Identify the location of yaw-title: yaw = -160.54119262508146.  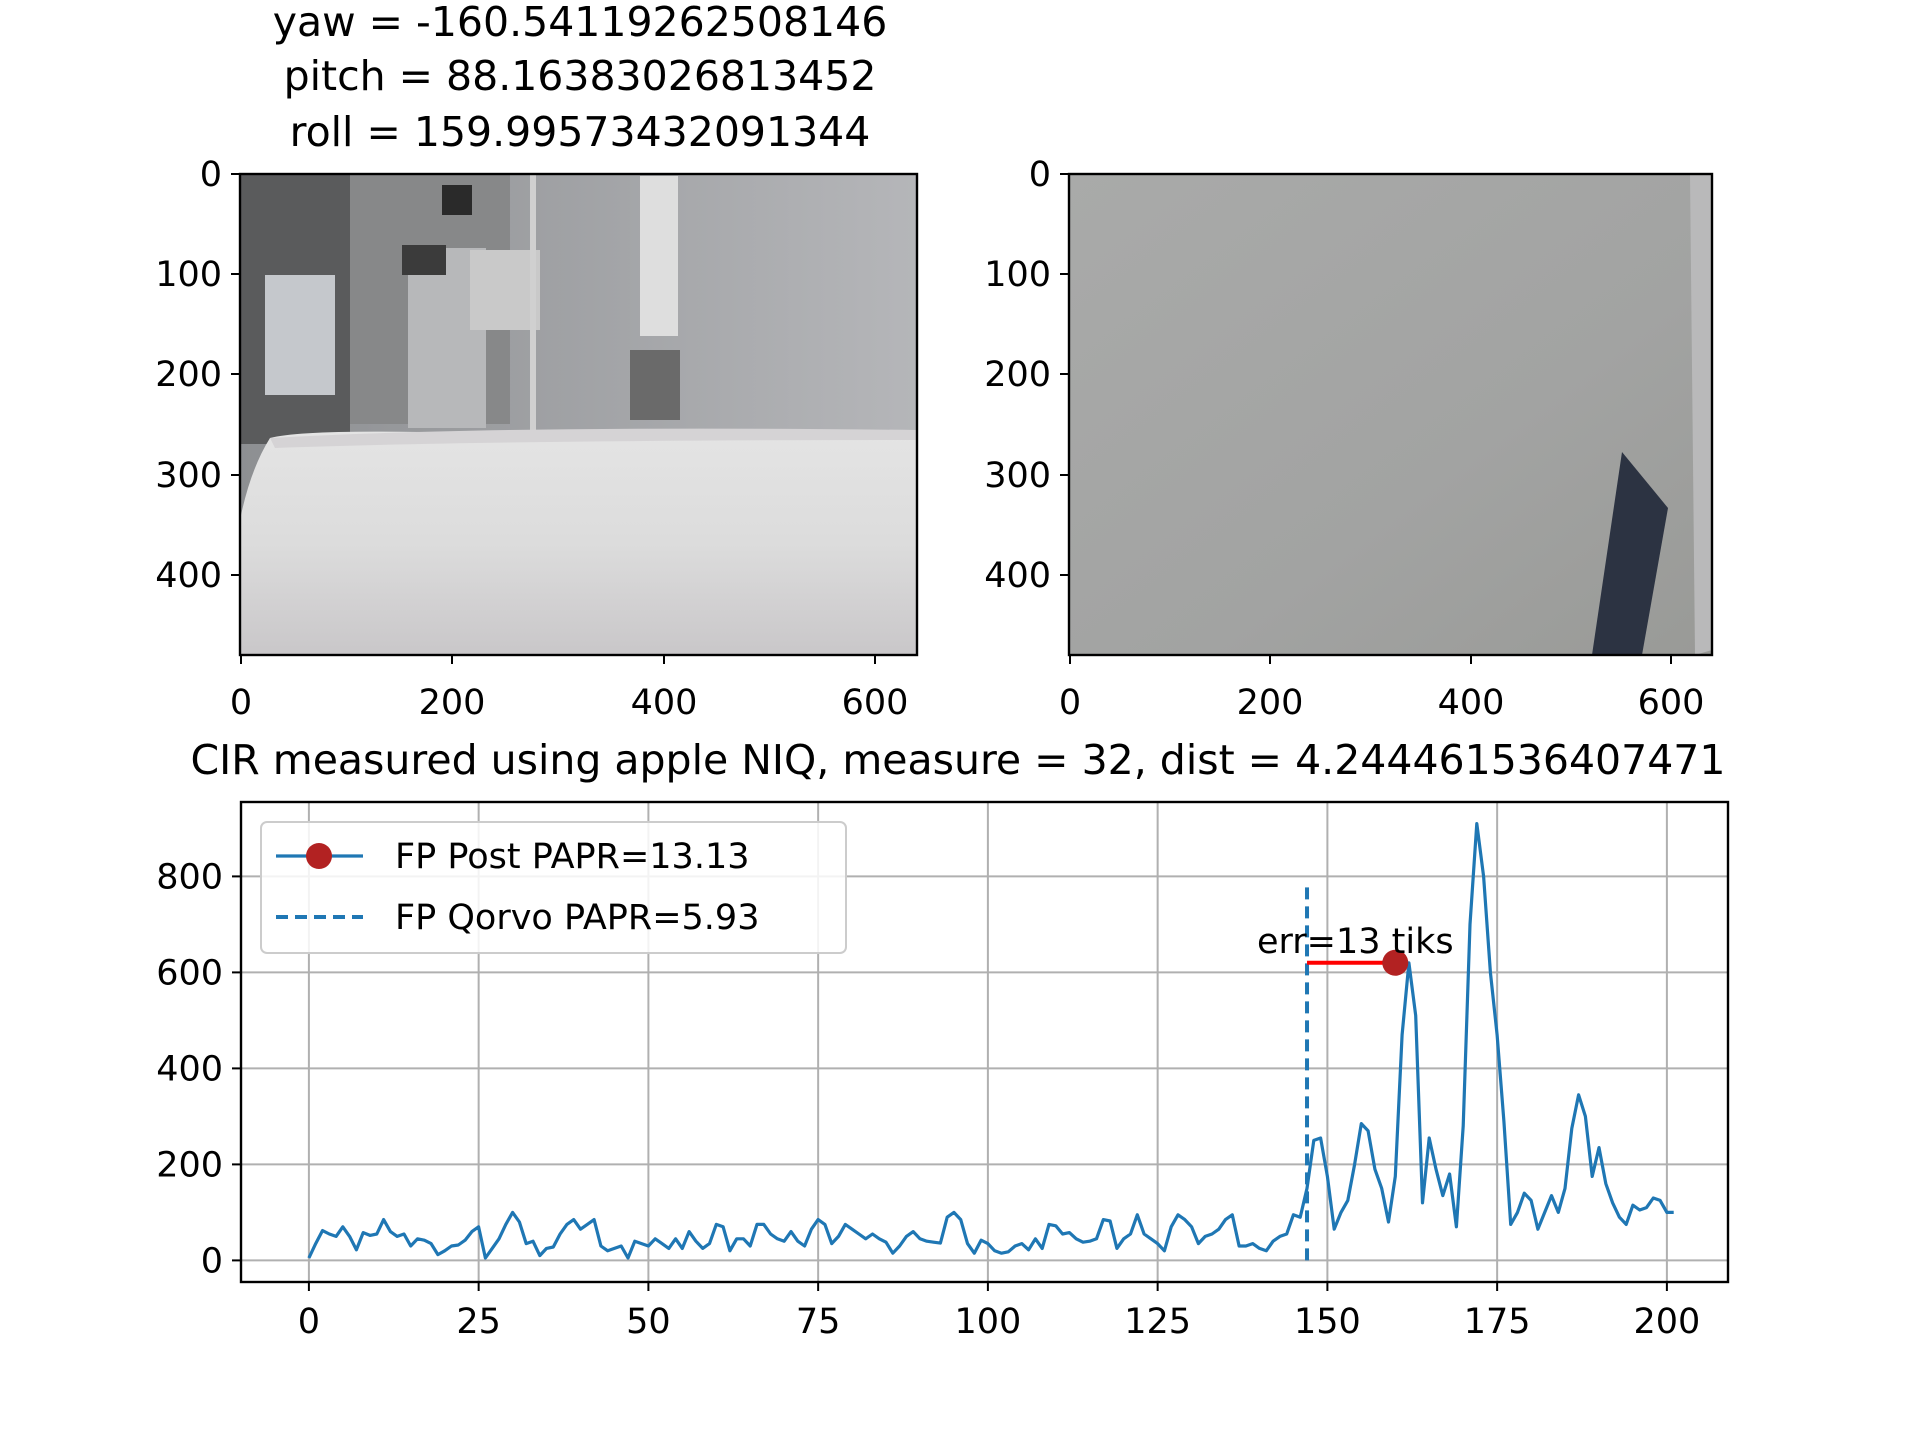
(580, 23).